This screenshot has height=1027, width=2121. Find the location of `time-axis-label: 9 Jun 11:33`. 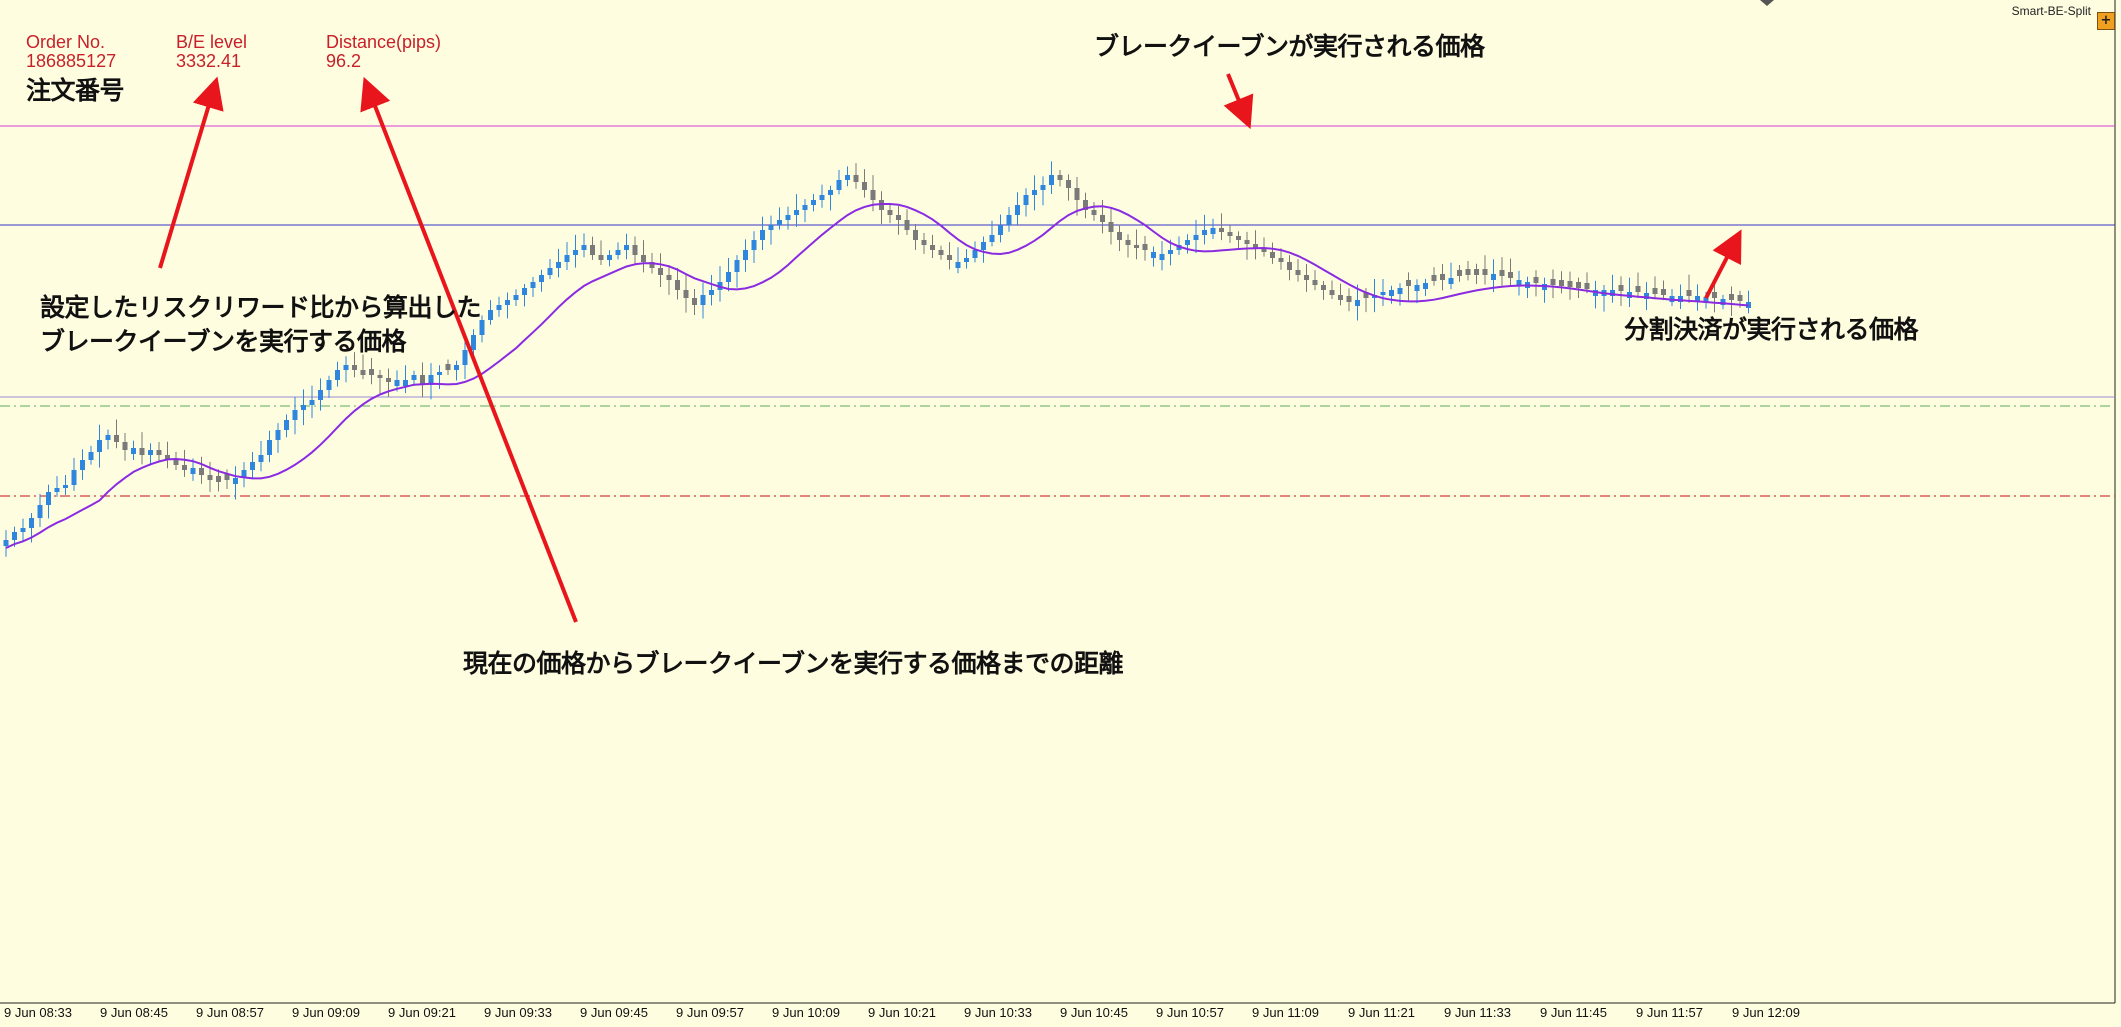

time-axis-label: 9 Jun 11:33 is located at coordinates (1477, 1012).